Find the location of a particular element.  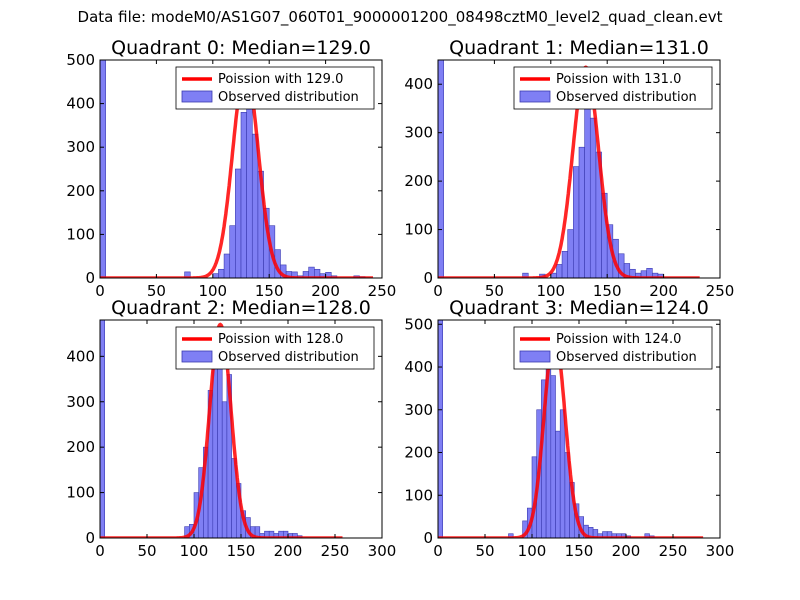

legend: Poission with 131.0 Observed distribution is located at coordinates (613, 88).